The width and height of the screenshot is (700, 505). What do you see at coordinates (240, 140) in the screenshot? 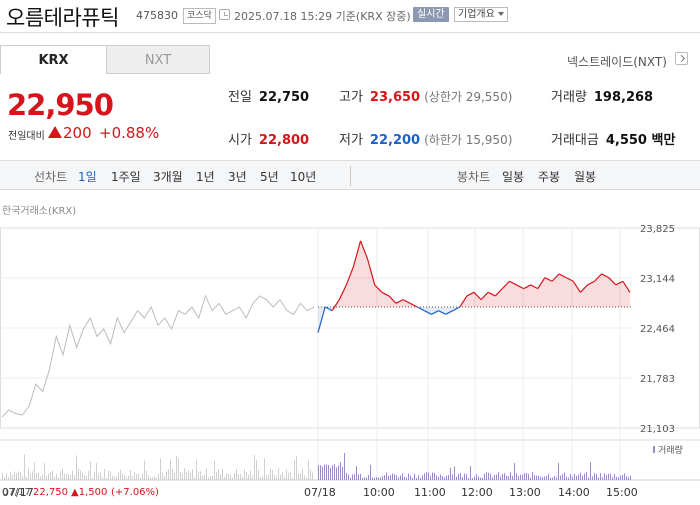
I see `stat-label: 시가` at bounding box center [240, 140].